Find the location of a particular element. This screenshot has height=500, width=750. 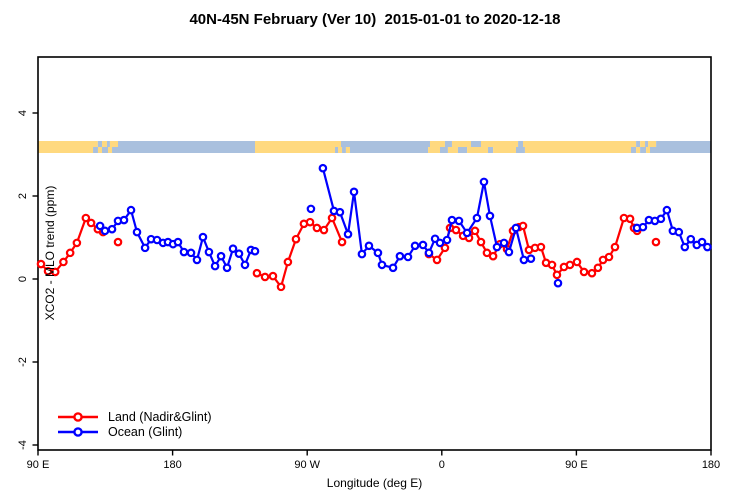

land-legend-marker-icon is located at coordinates (78, 416).